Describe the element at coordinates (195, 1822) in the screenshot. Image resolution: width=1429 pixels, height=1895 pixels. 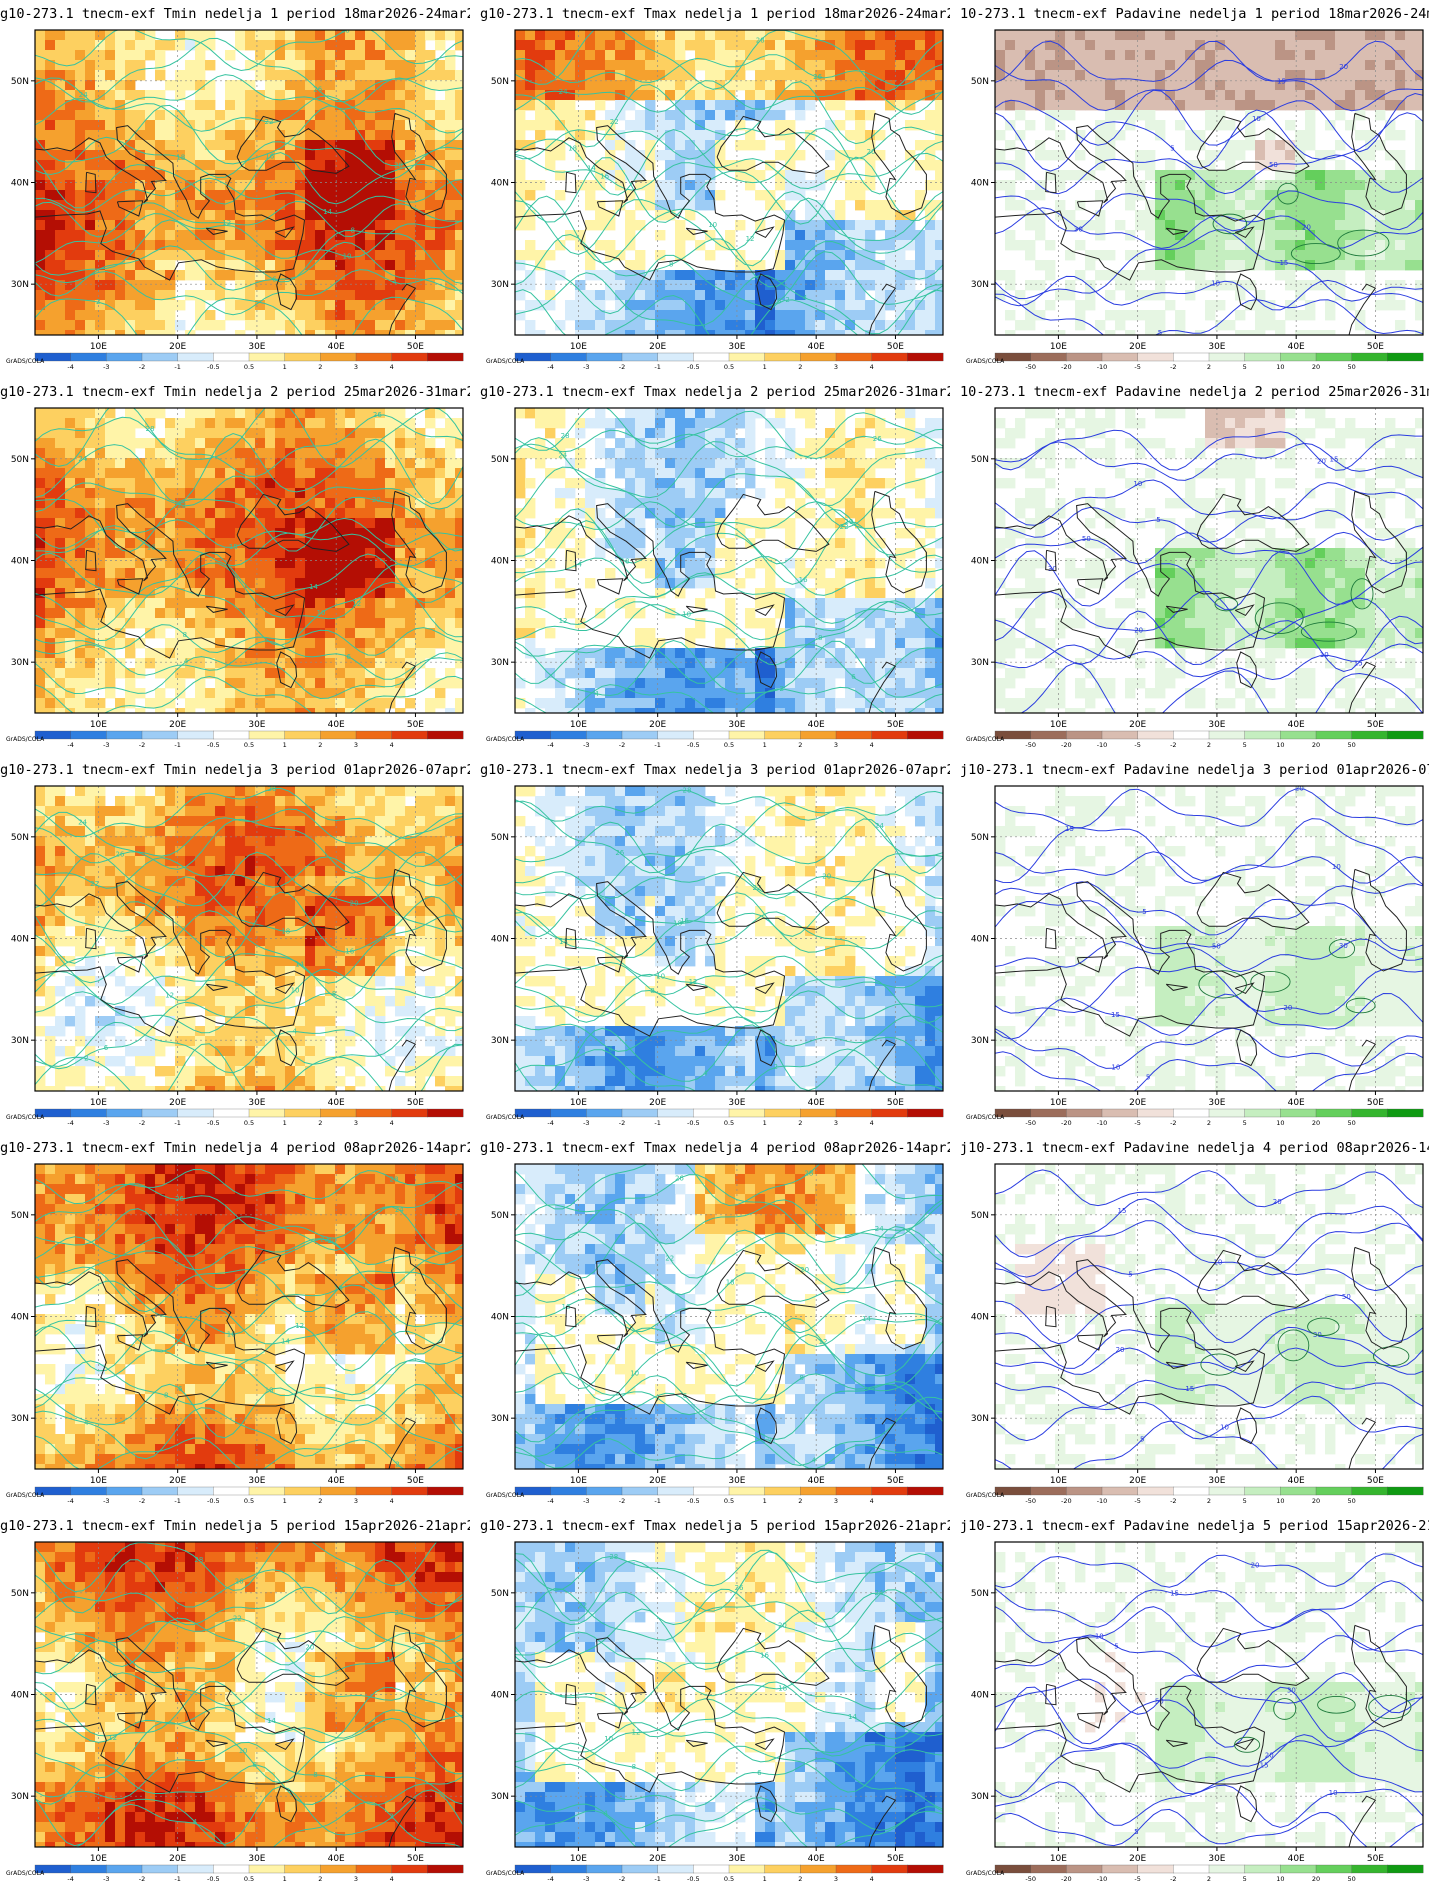
I see `contour-label: 4` at that location.